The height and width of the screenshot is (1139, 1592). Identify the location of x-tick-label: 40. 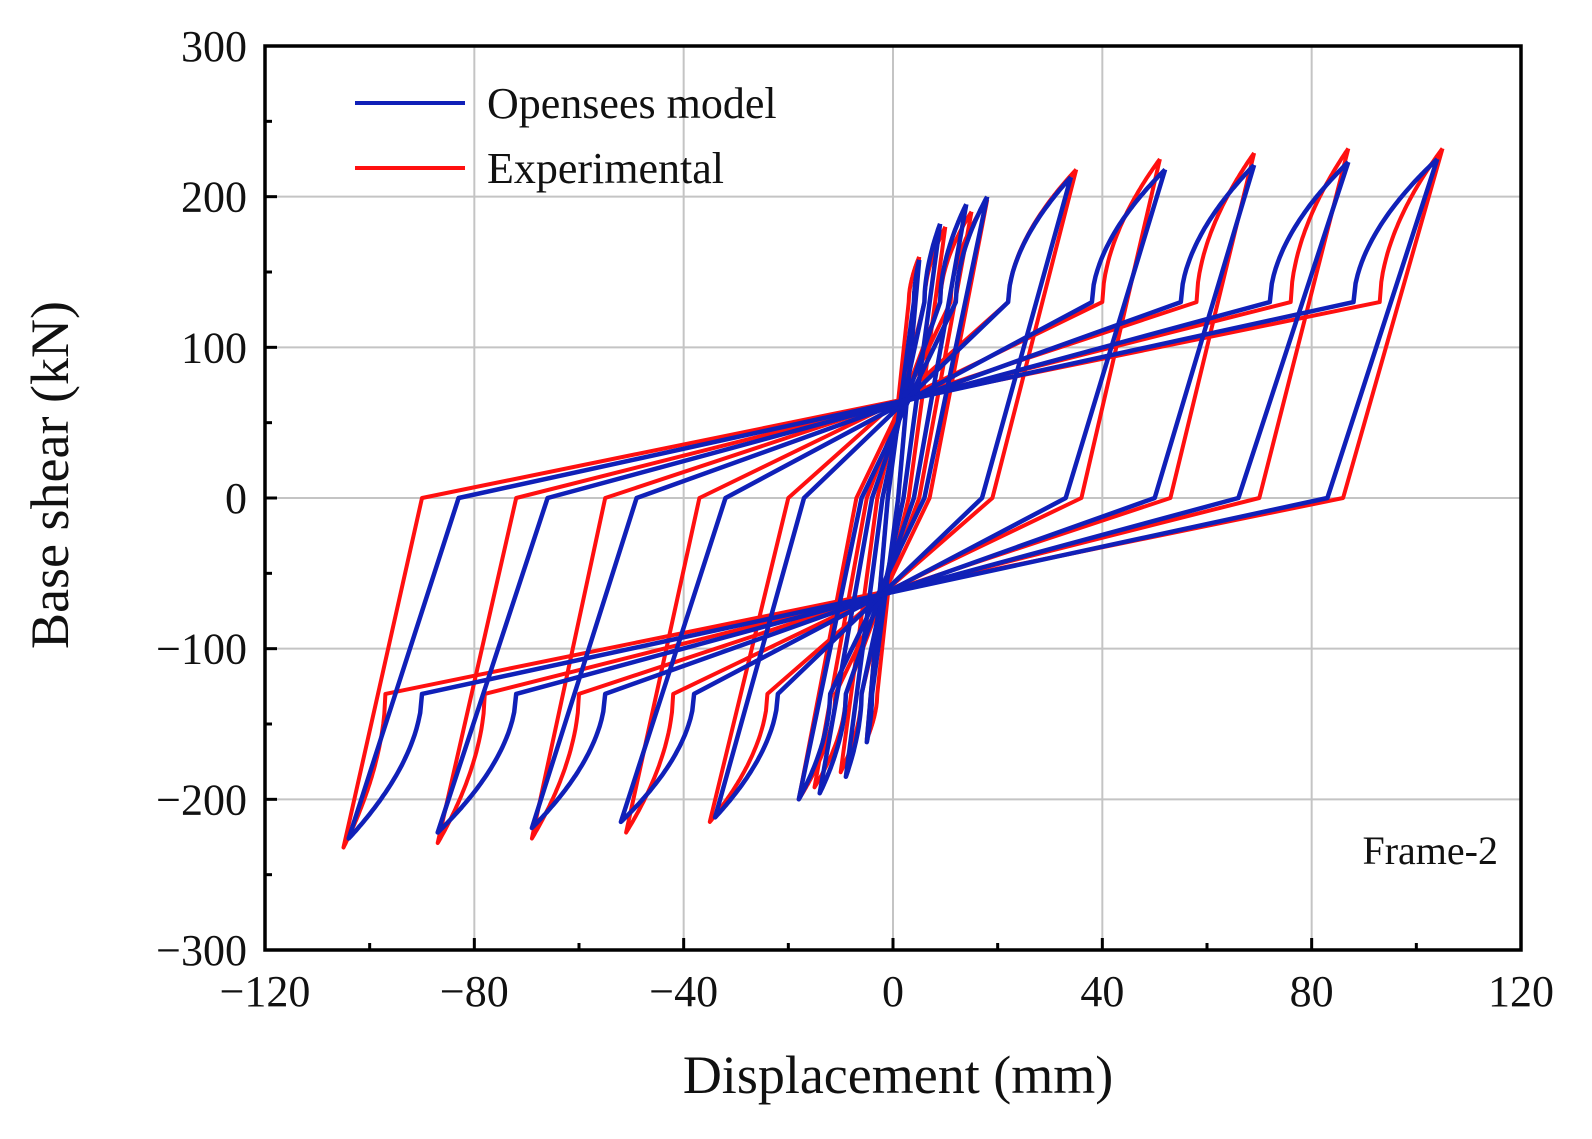
(1102, 991).